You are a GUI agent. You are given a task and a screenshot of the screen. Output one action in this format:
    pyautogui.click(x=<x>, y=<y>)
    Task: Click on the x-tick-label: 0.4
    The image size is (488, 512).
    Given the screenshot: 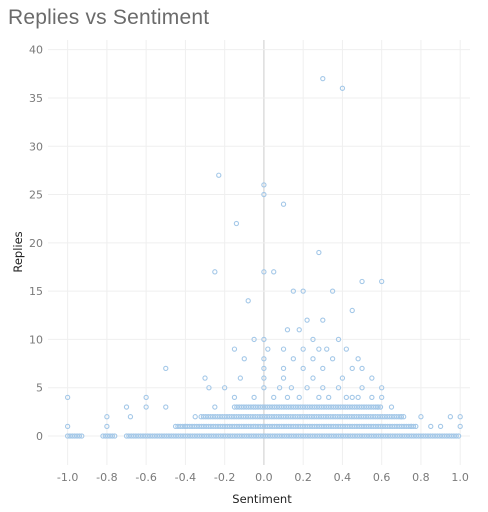 What is the action you would take?
    pyautogui.click(x=343, y=477)
    